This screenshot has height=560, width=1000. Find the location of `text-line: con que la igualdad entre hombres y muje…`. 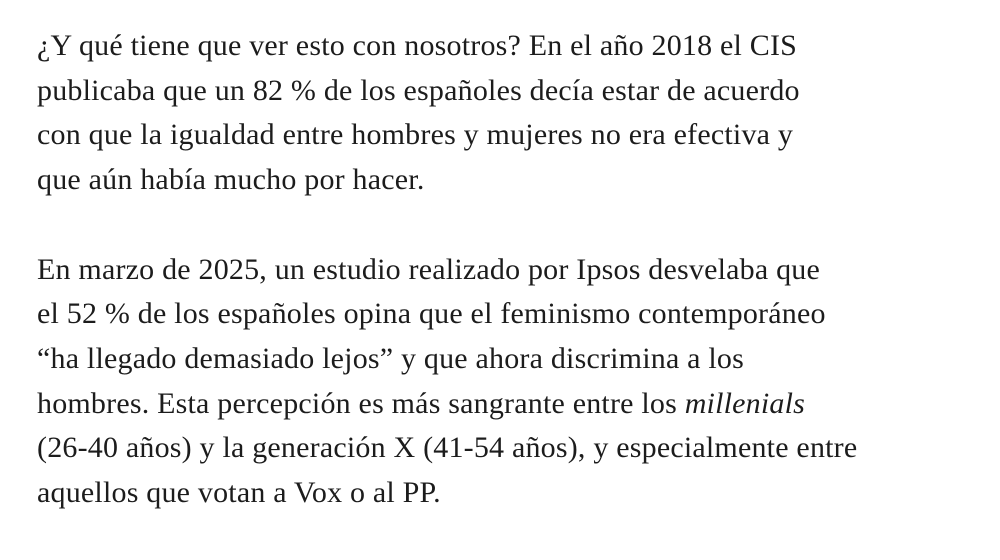

text-line: con que la igualdad entre hombres y muje… is located at coordinates (415, 135).